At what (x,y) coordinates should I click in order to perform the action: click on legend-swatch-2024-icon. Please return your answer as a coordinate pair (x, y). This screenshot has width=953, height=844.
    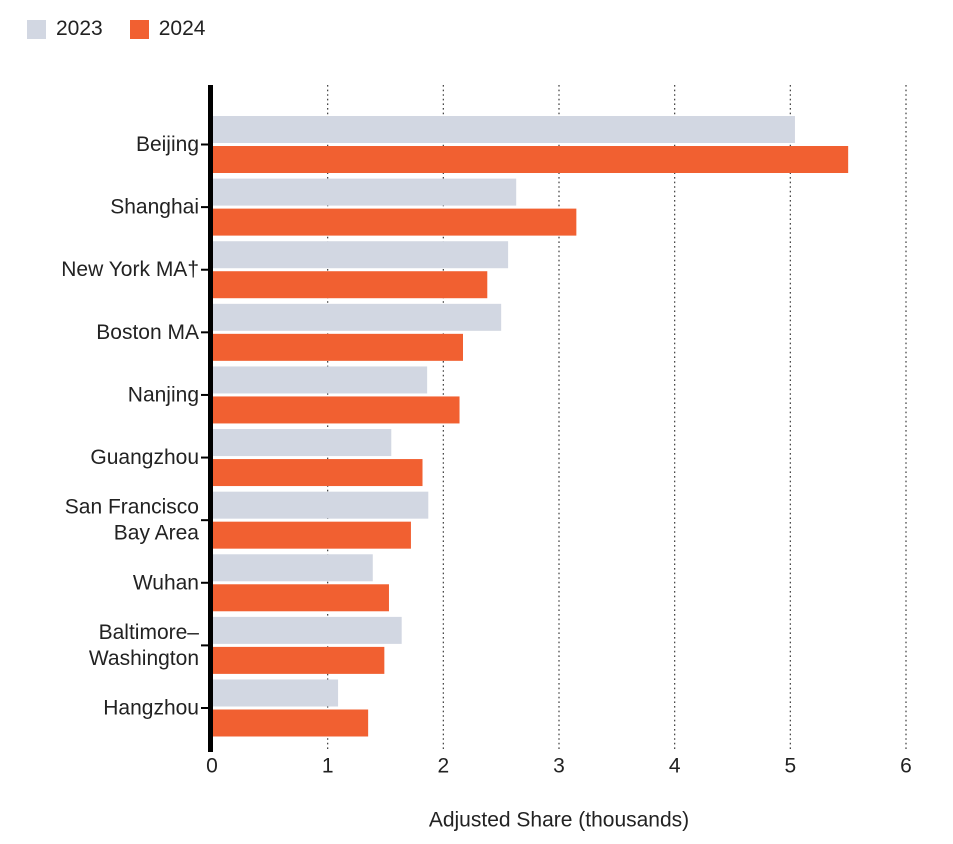
    Looking at the image, I should click on (139, 29).